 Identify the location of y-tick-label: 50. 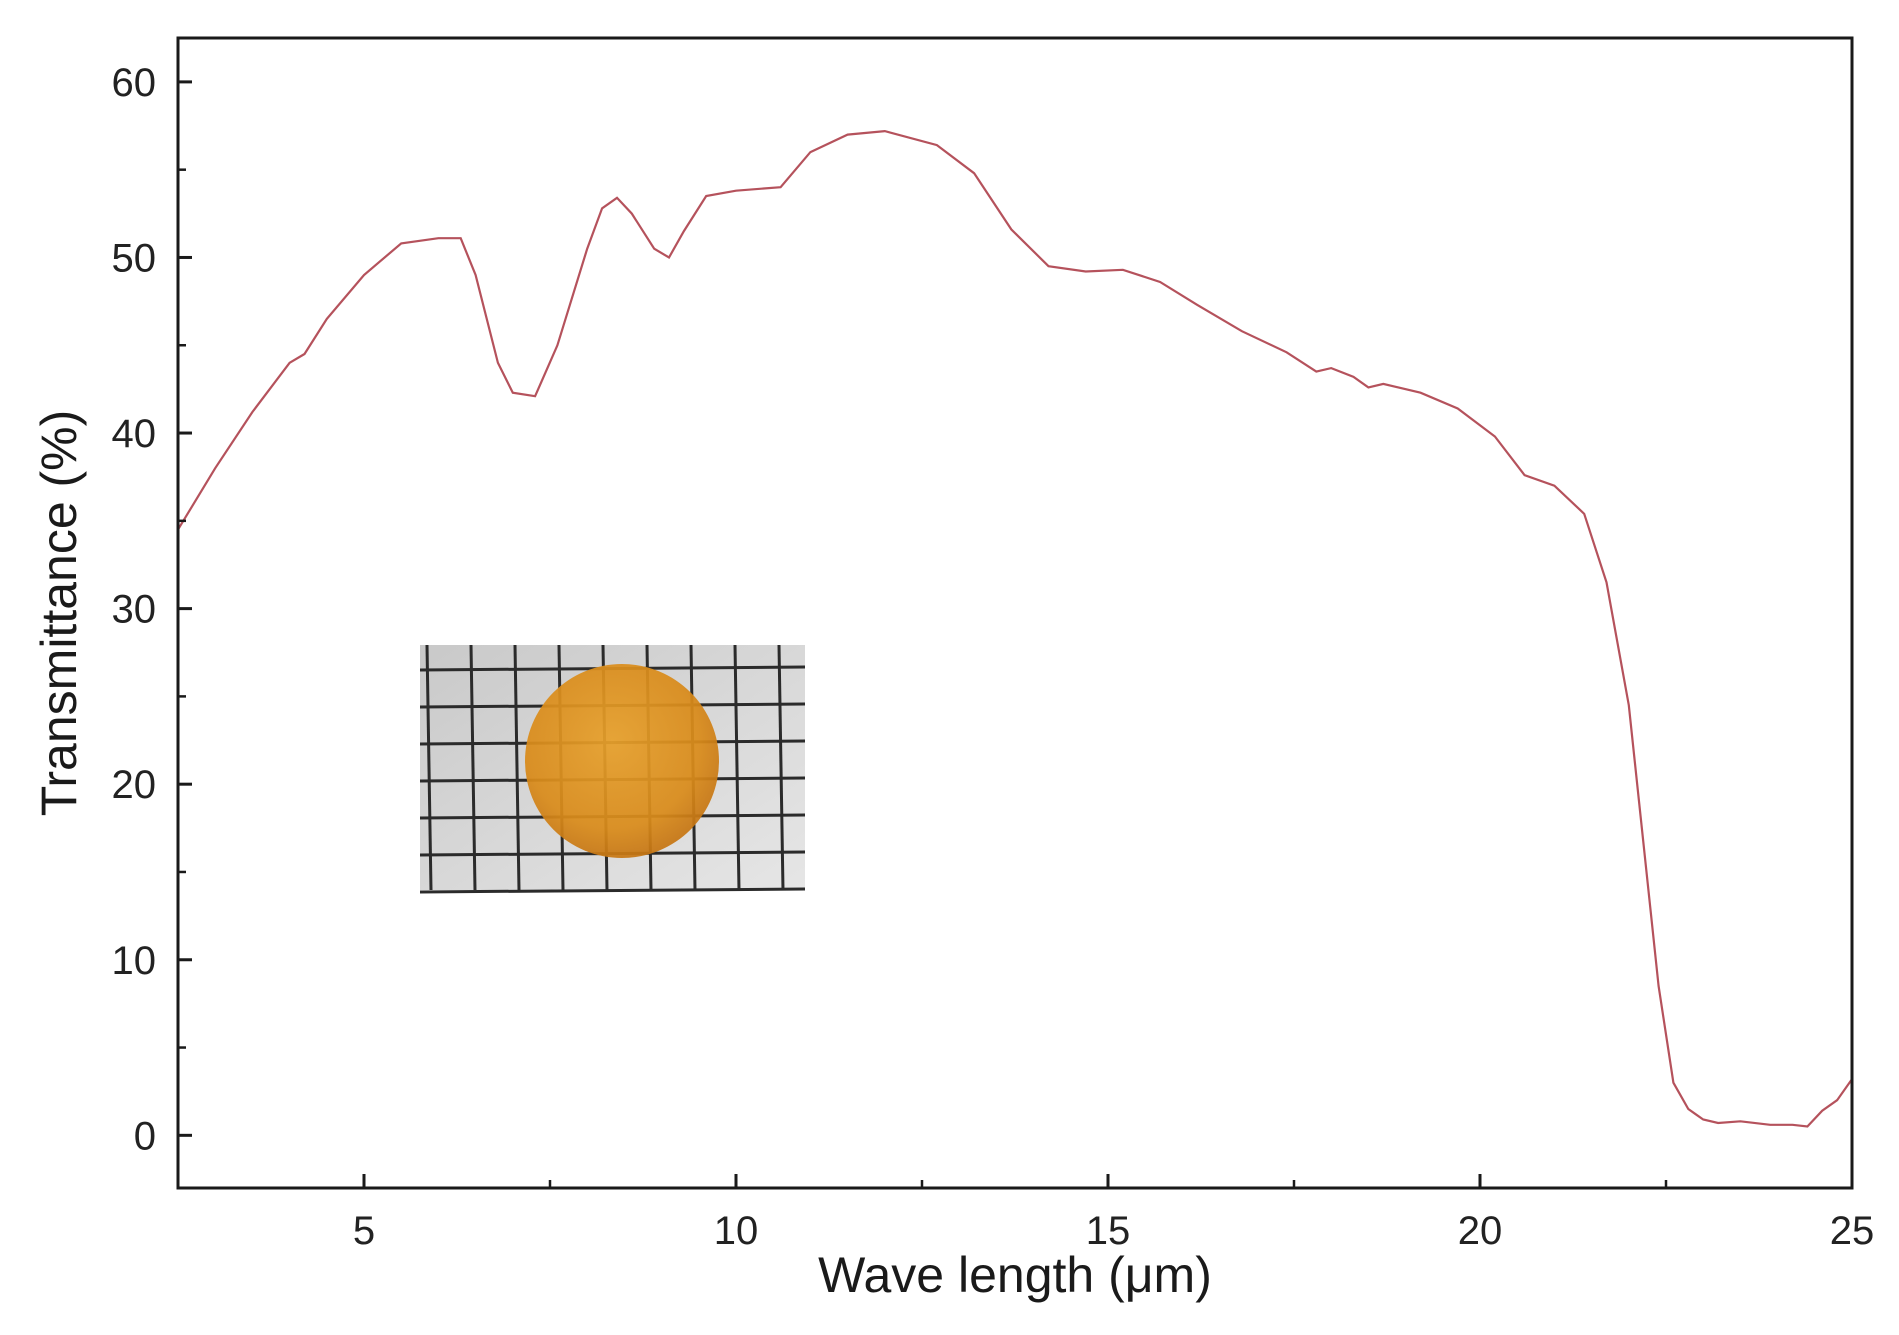
(134, 258).